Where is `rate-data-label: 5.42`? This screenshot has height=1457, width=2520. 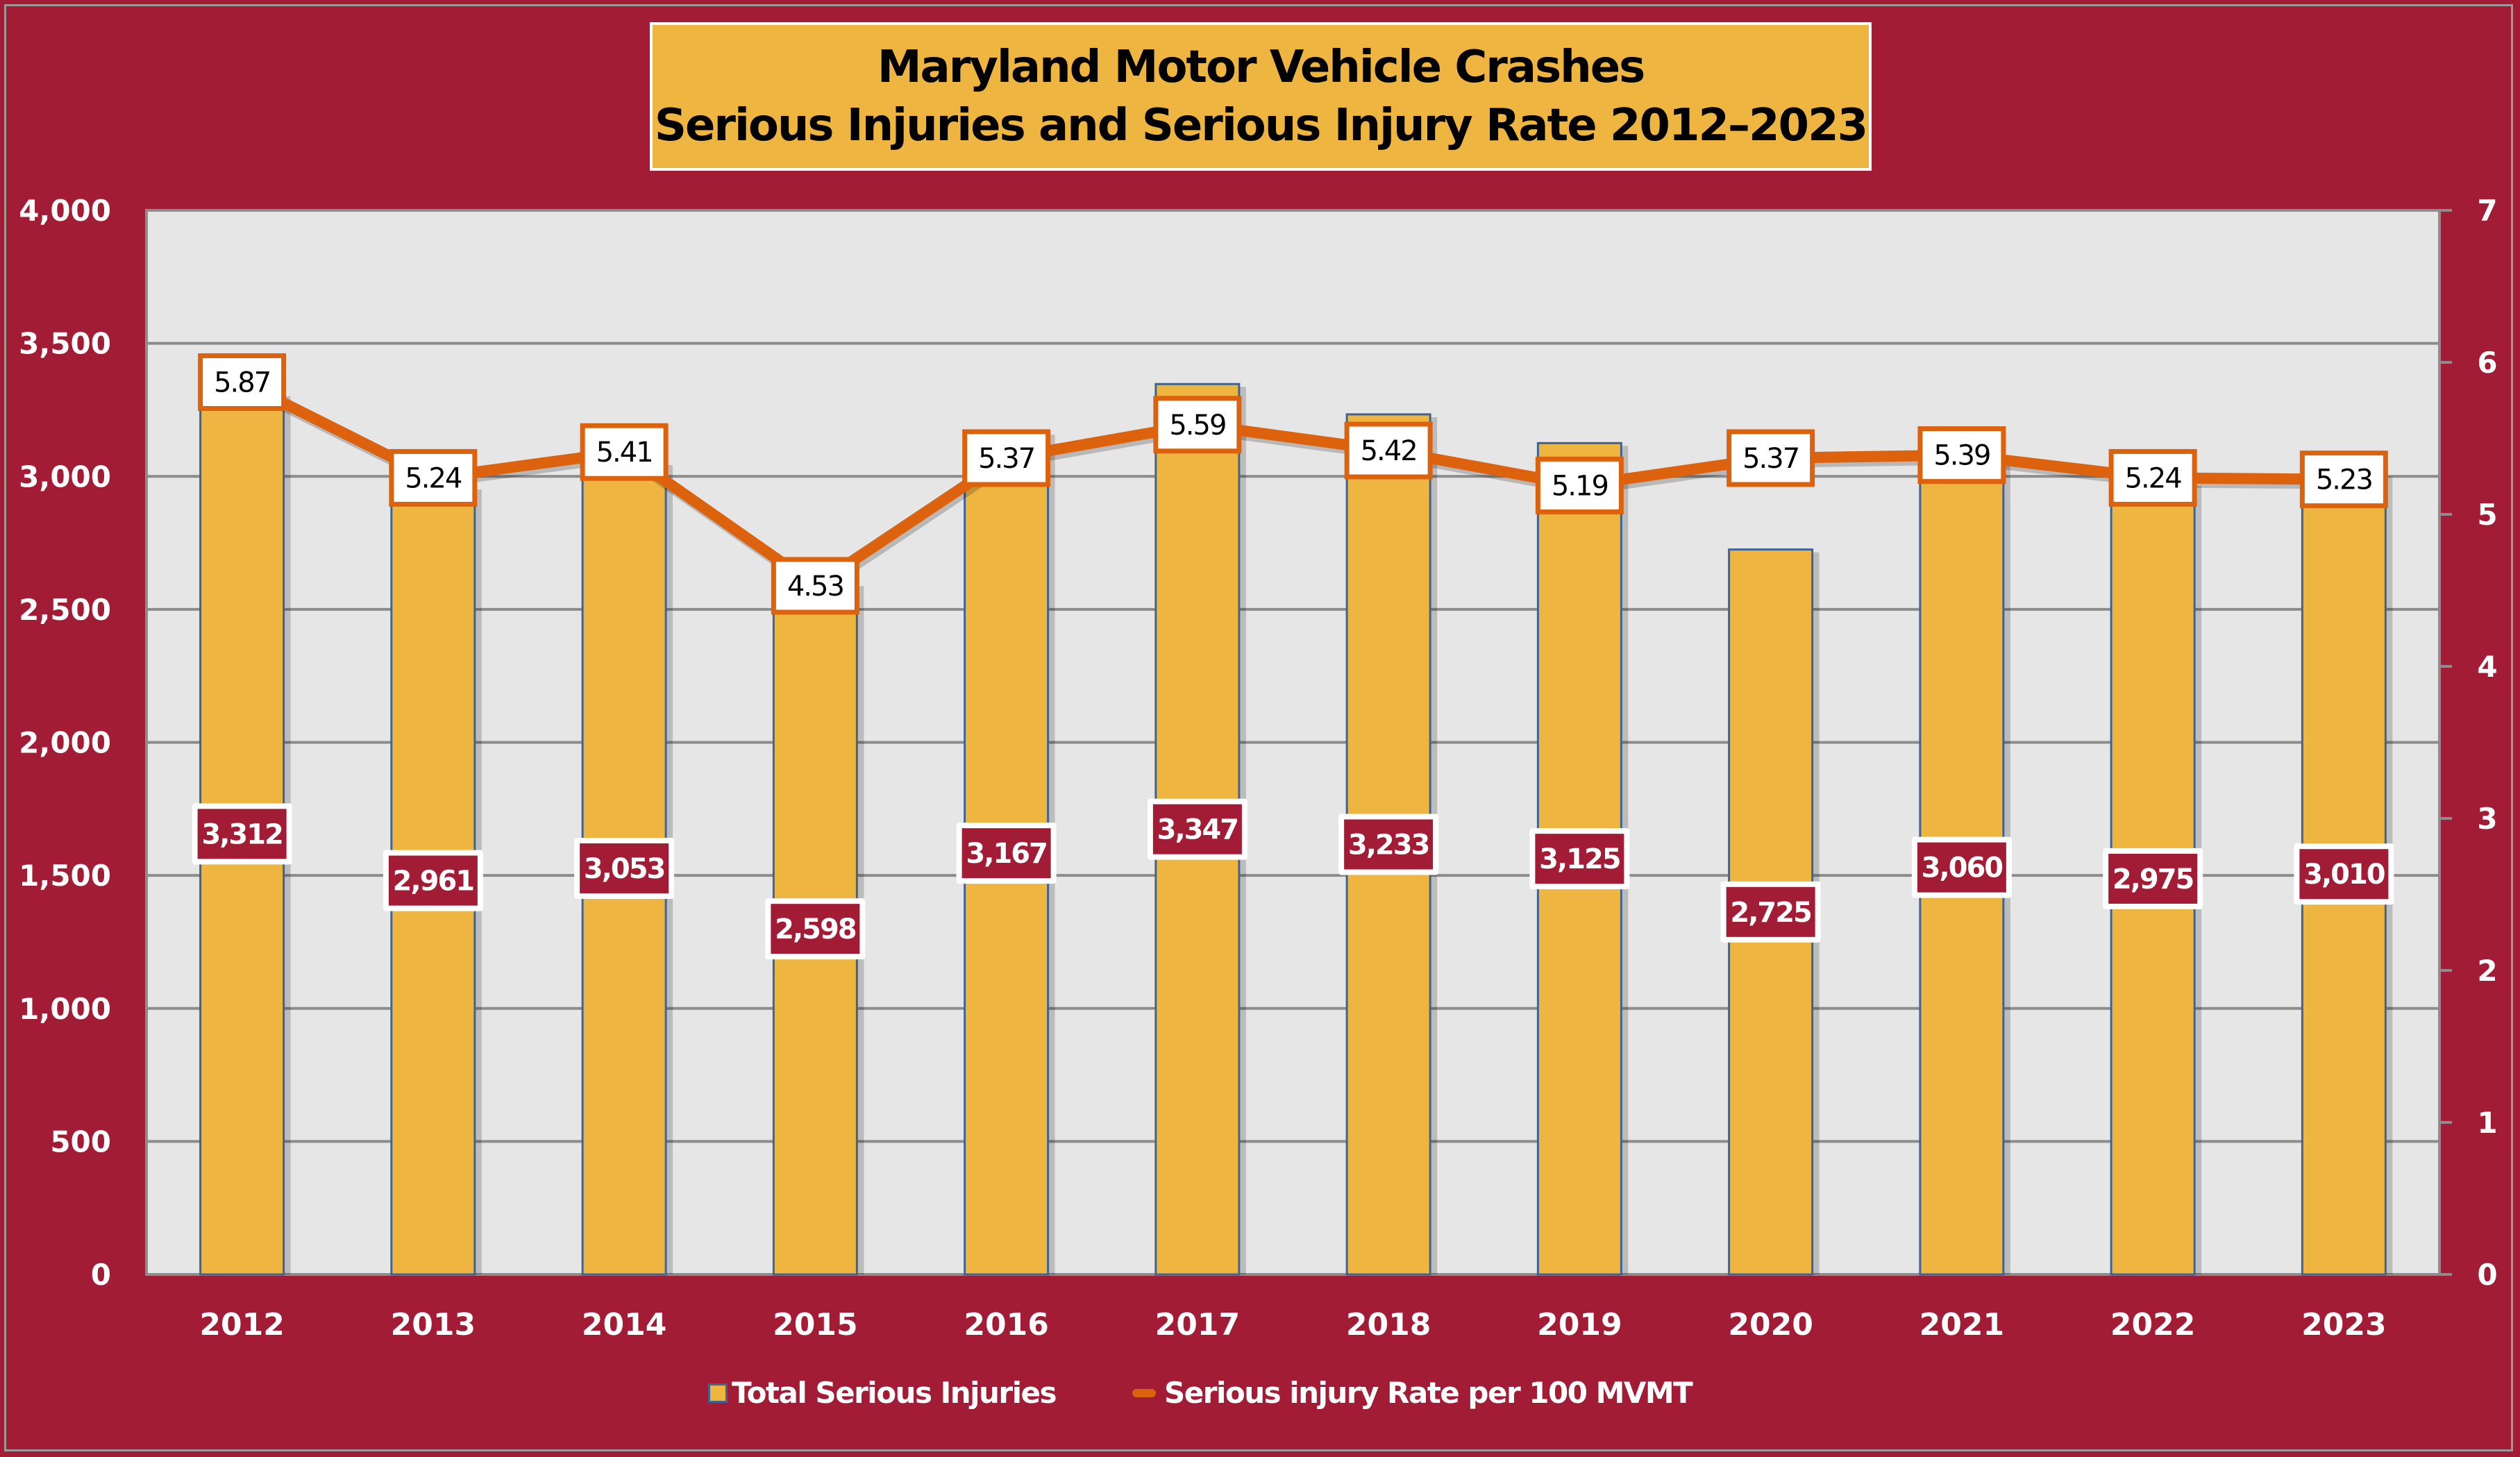 rate-data-label: 5.42 is located at coordinates (1389, 451).